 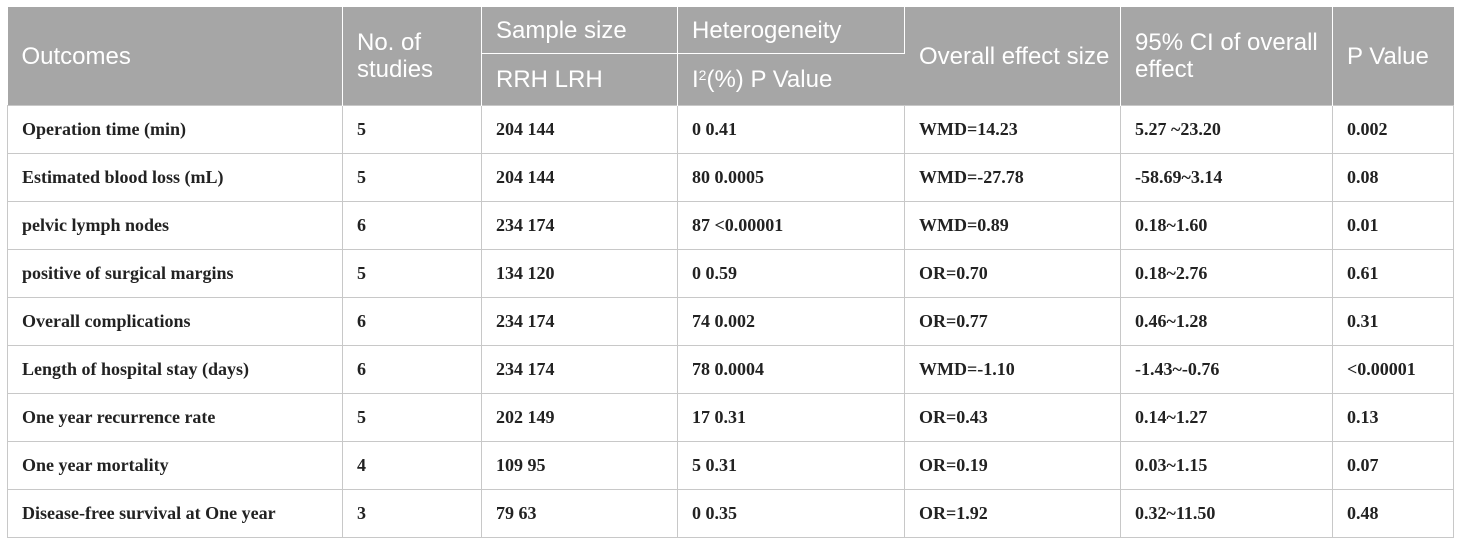 I want to click on header-ci: 95% CI of overall effect, so click(x=1226, y=56).